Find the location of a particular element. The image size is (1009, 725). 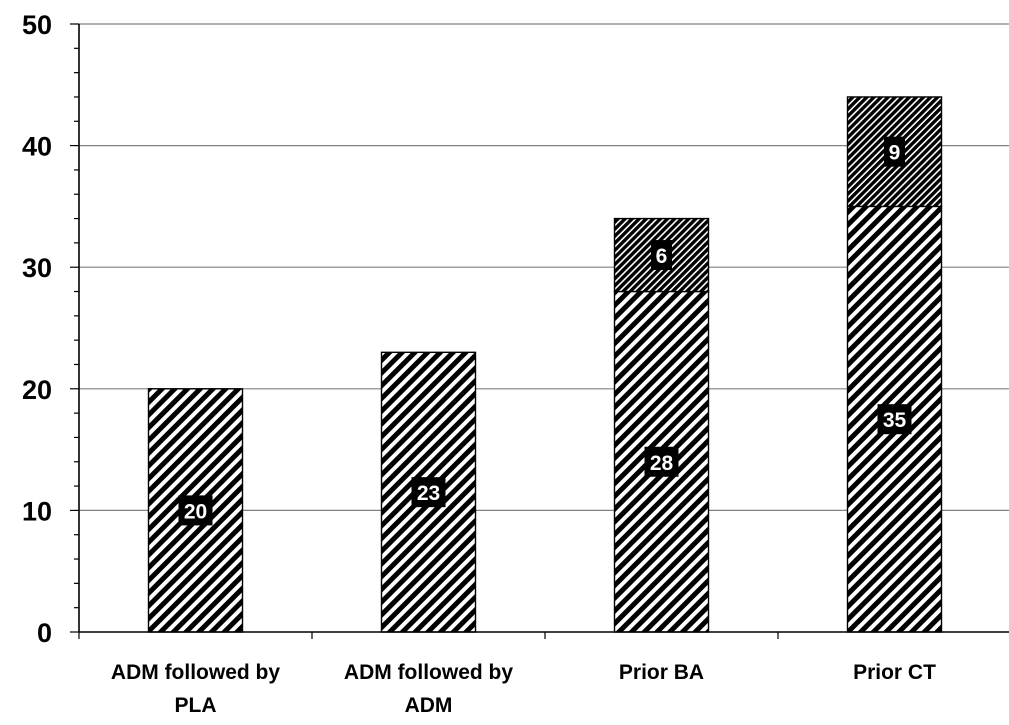

data-label: 23 is located at coordinates (428, 493).